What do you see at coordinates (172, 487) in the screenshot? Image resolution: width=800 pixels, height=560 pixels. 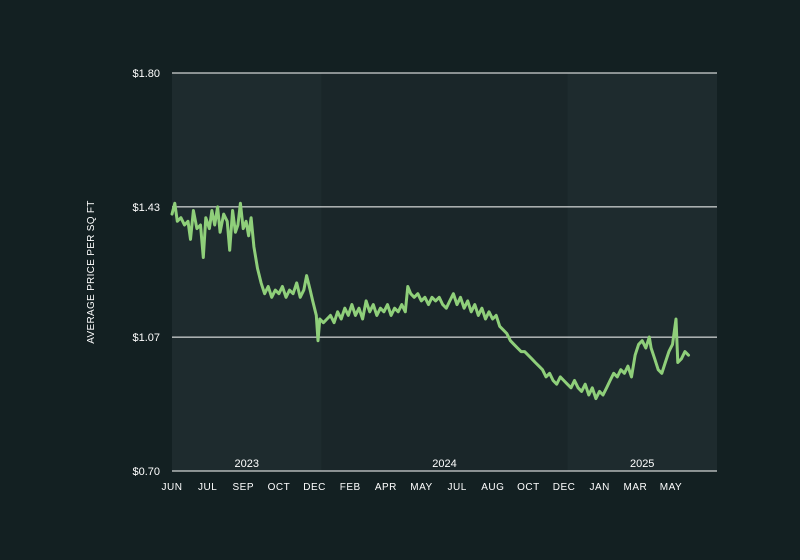 I see `x-tick-label: JUN` at bounding box center [172, 487].